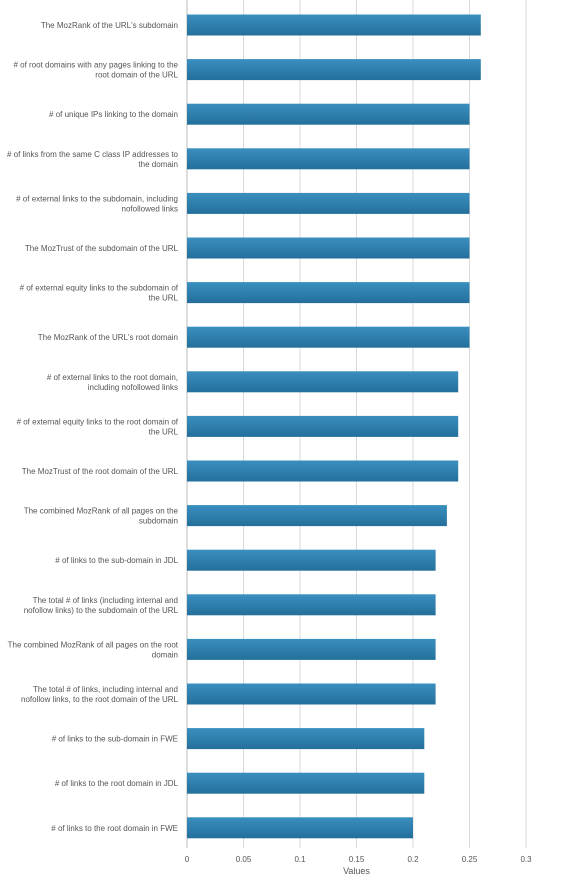 The height and width of the screenshot is (888, 575). Describe the element at coordinates (115, 739) in the screenshot. I see `category-label: # of links to the sub-domain in FWE` at that location.